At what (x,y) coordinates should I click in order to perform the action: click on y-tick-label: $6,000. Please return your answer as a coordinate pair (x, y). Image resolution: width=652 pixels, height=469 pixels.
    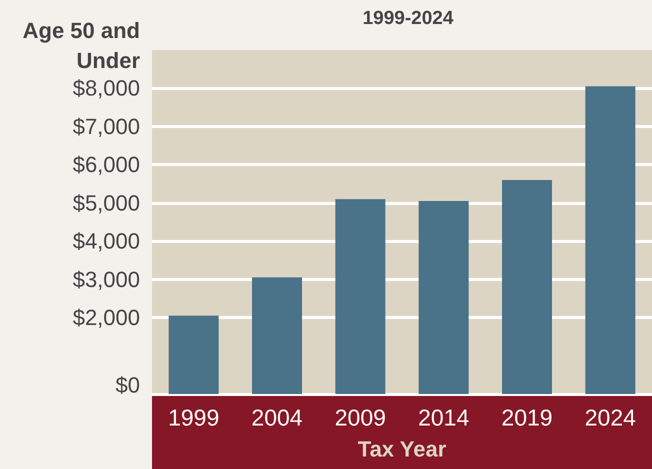
    Looking at the image, I should click on (106, 165).